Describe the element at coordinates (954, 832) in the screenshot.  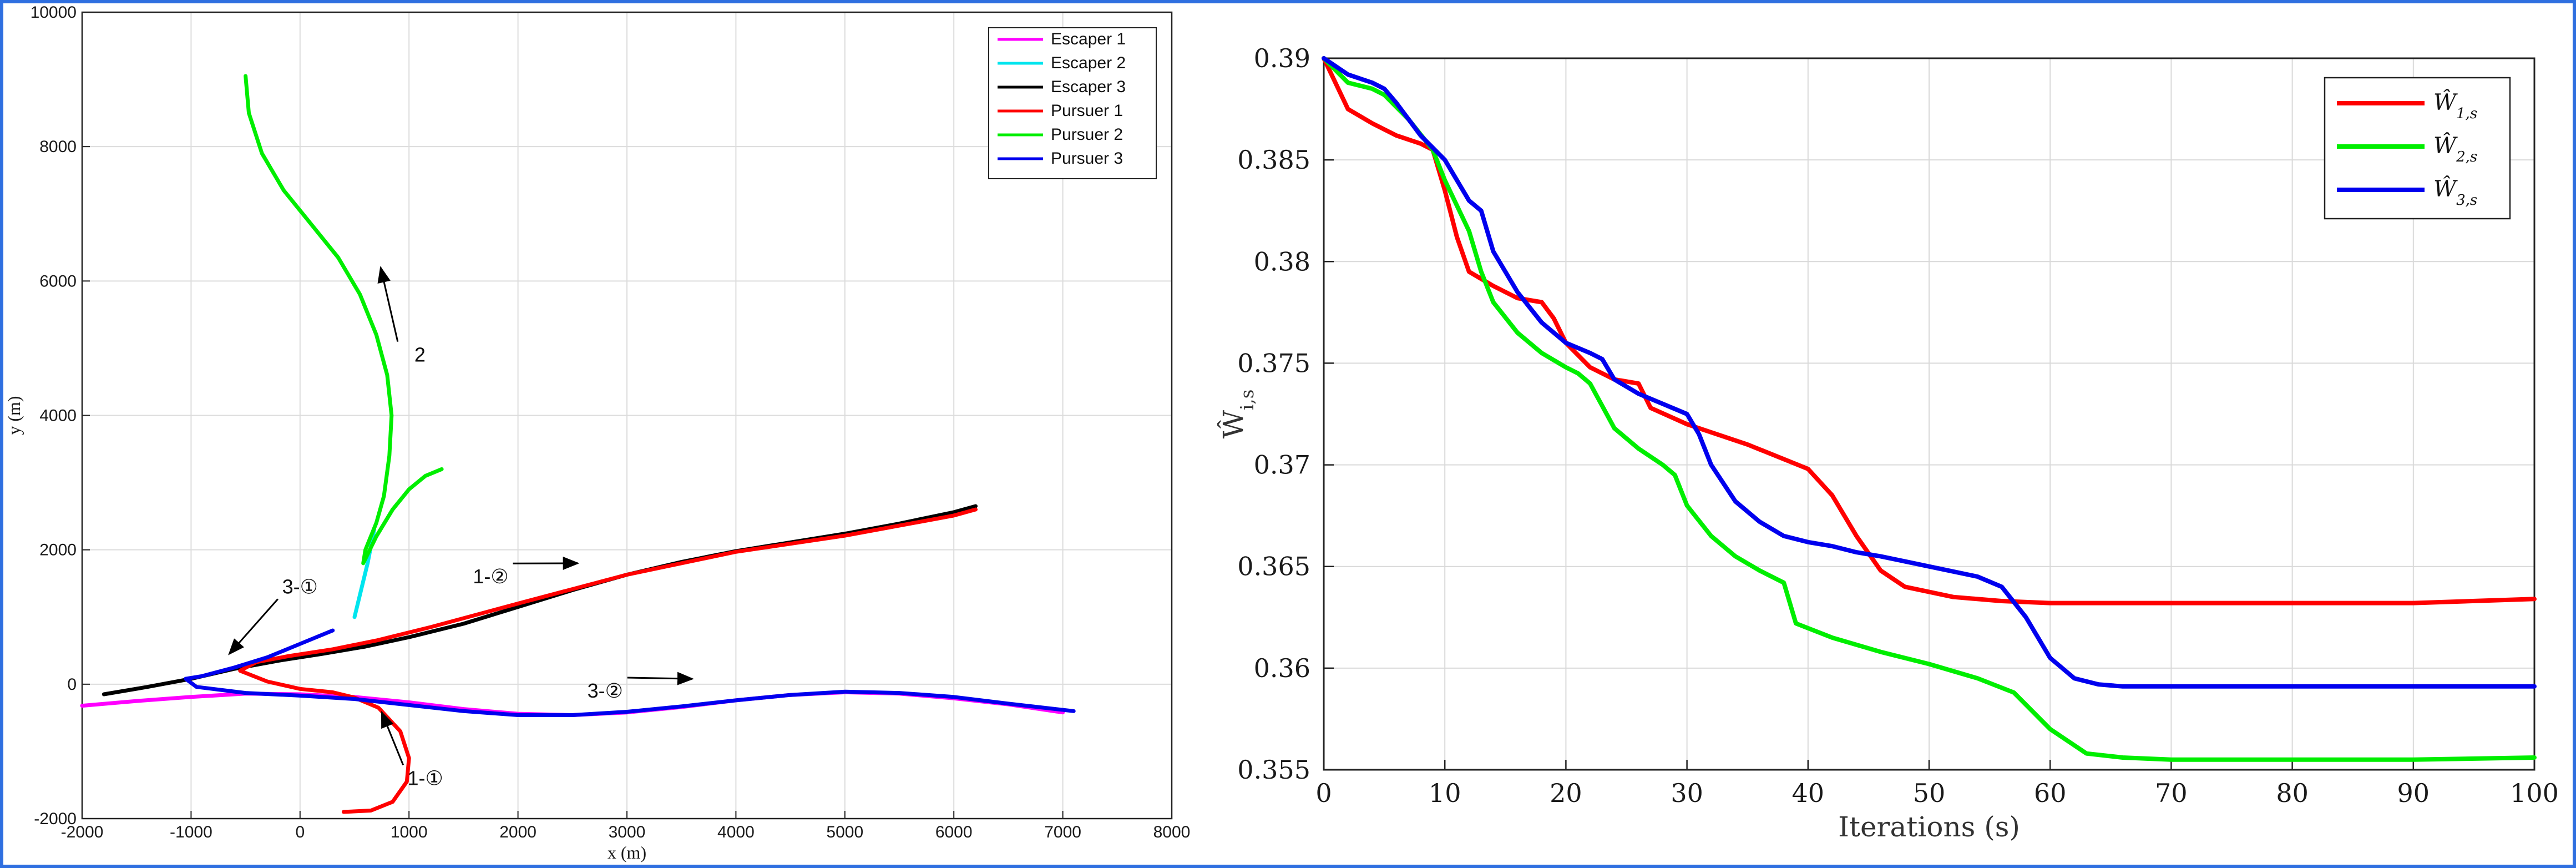
I see `x-tick-label: 6000` at that location.